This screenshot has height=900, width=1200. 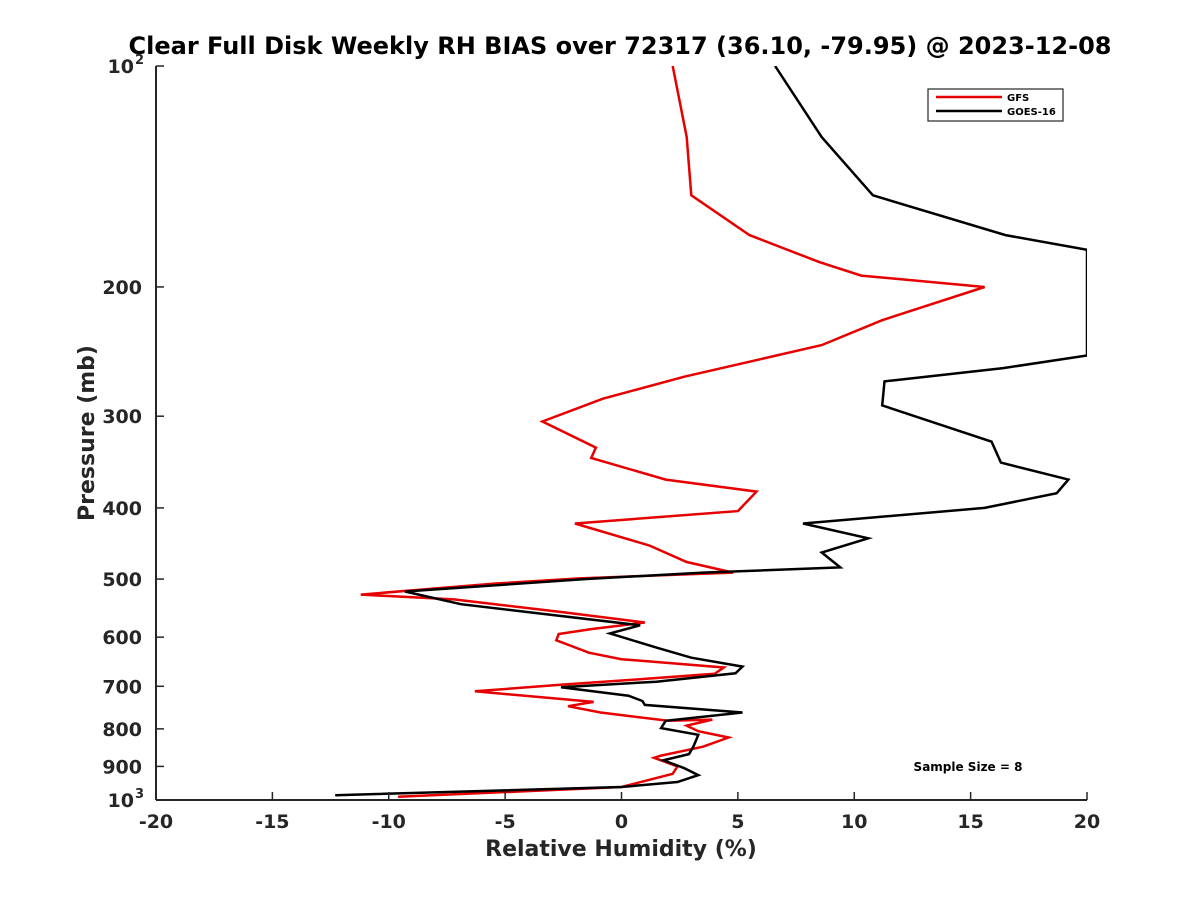 What do you see at coordinates (737, 822) in the screenshot?
I see `x-tick-label: 5` at bounding box center [737, 822].